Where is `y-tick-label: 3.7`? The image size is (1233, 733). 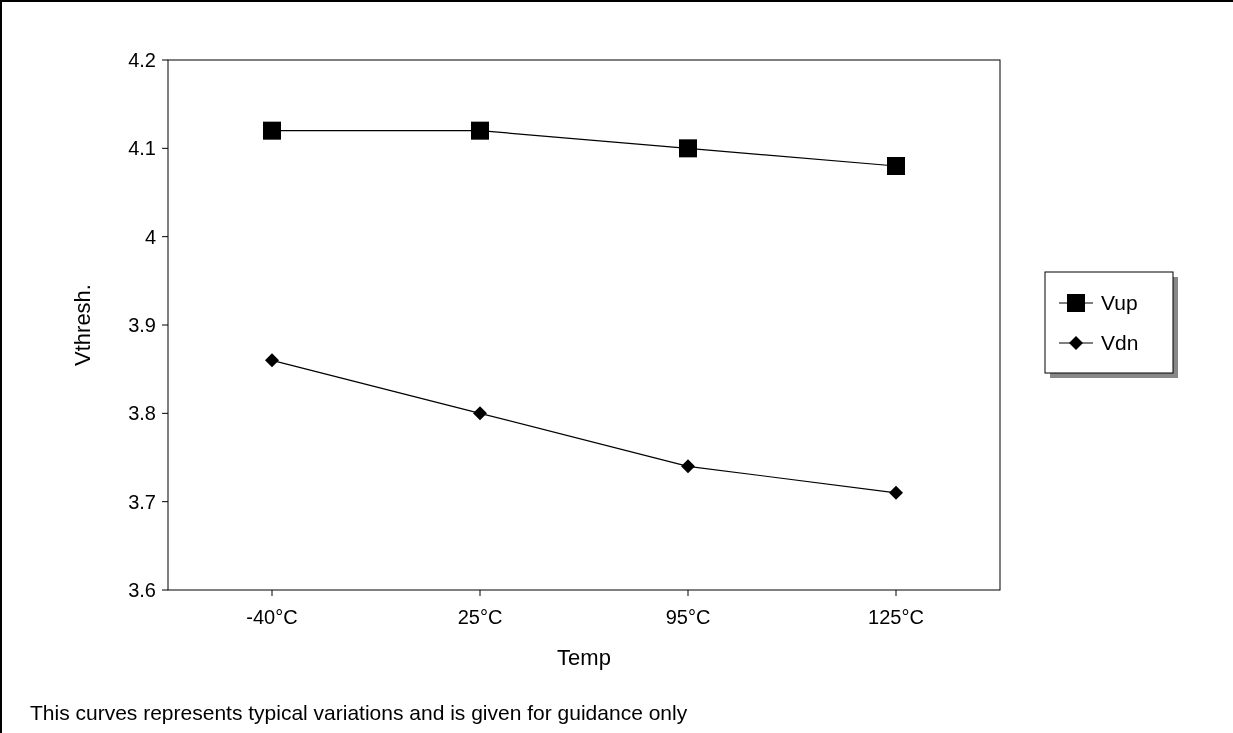
y-tick-label: 3.7 is located at coordinates (142, 501).